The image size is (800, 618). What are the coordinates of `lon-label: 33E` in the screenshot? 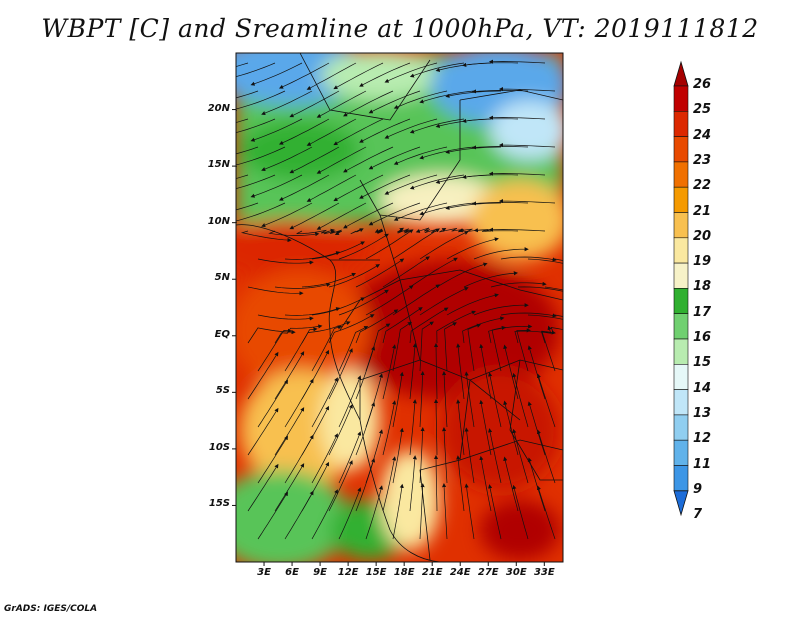 It's located at (544, 572).